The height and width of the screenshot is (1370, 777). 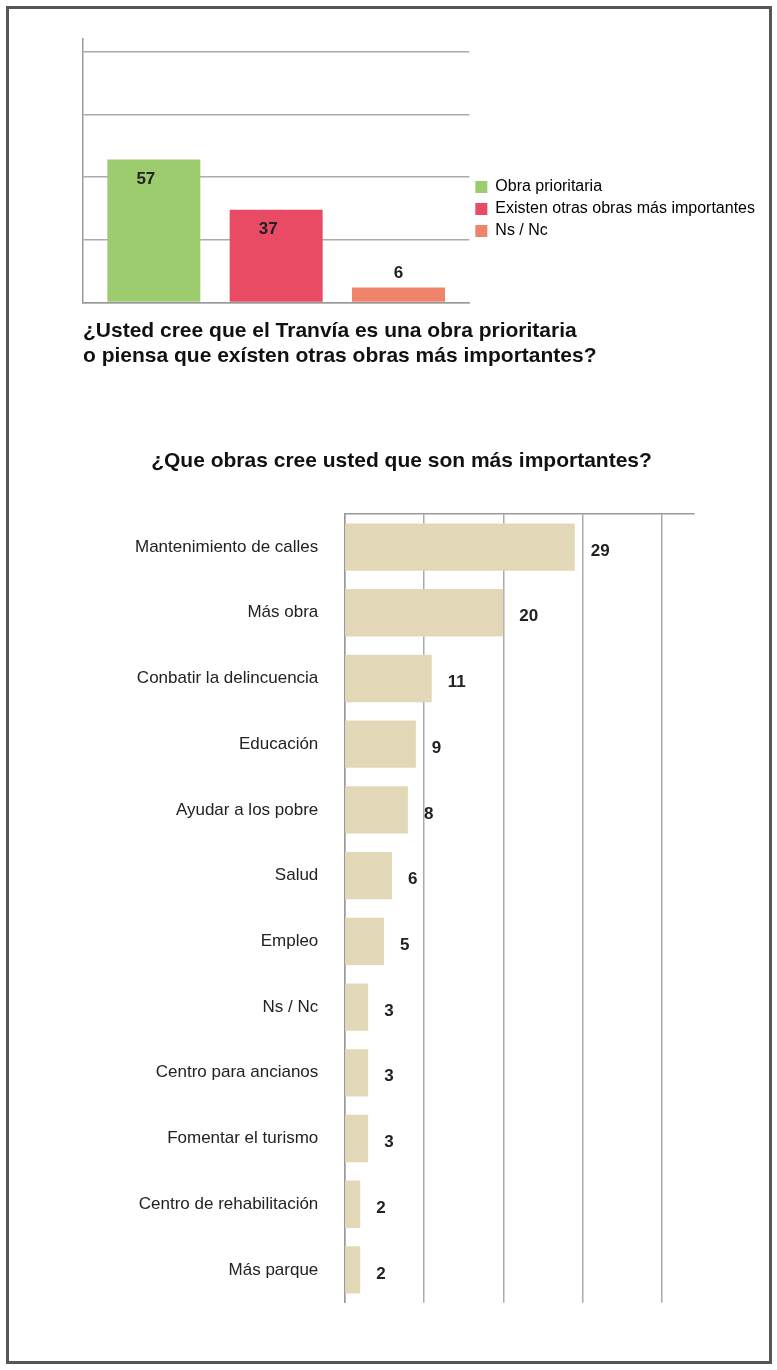 What do you see at coordinates (273, 1269) in the screenshot?
I see `y-tick-label: Más parque` at bounding box center [273, 1269].